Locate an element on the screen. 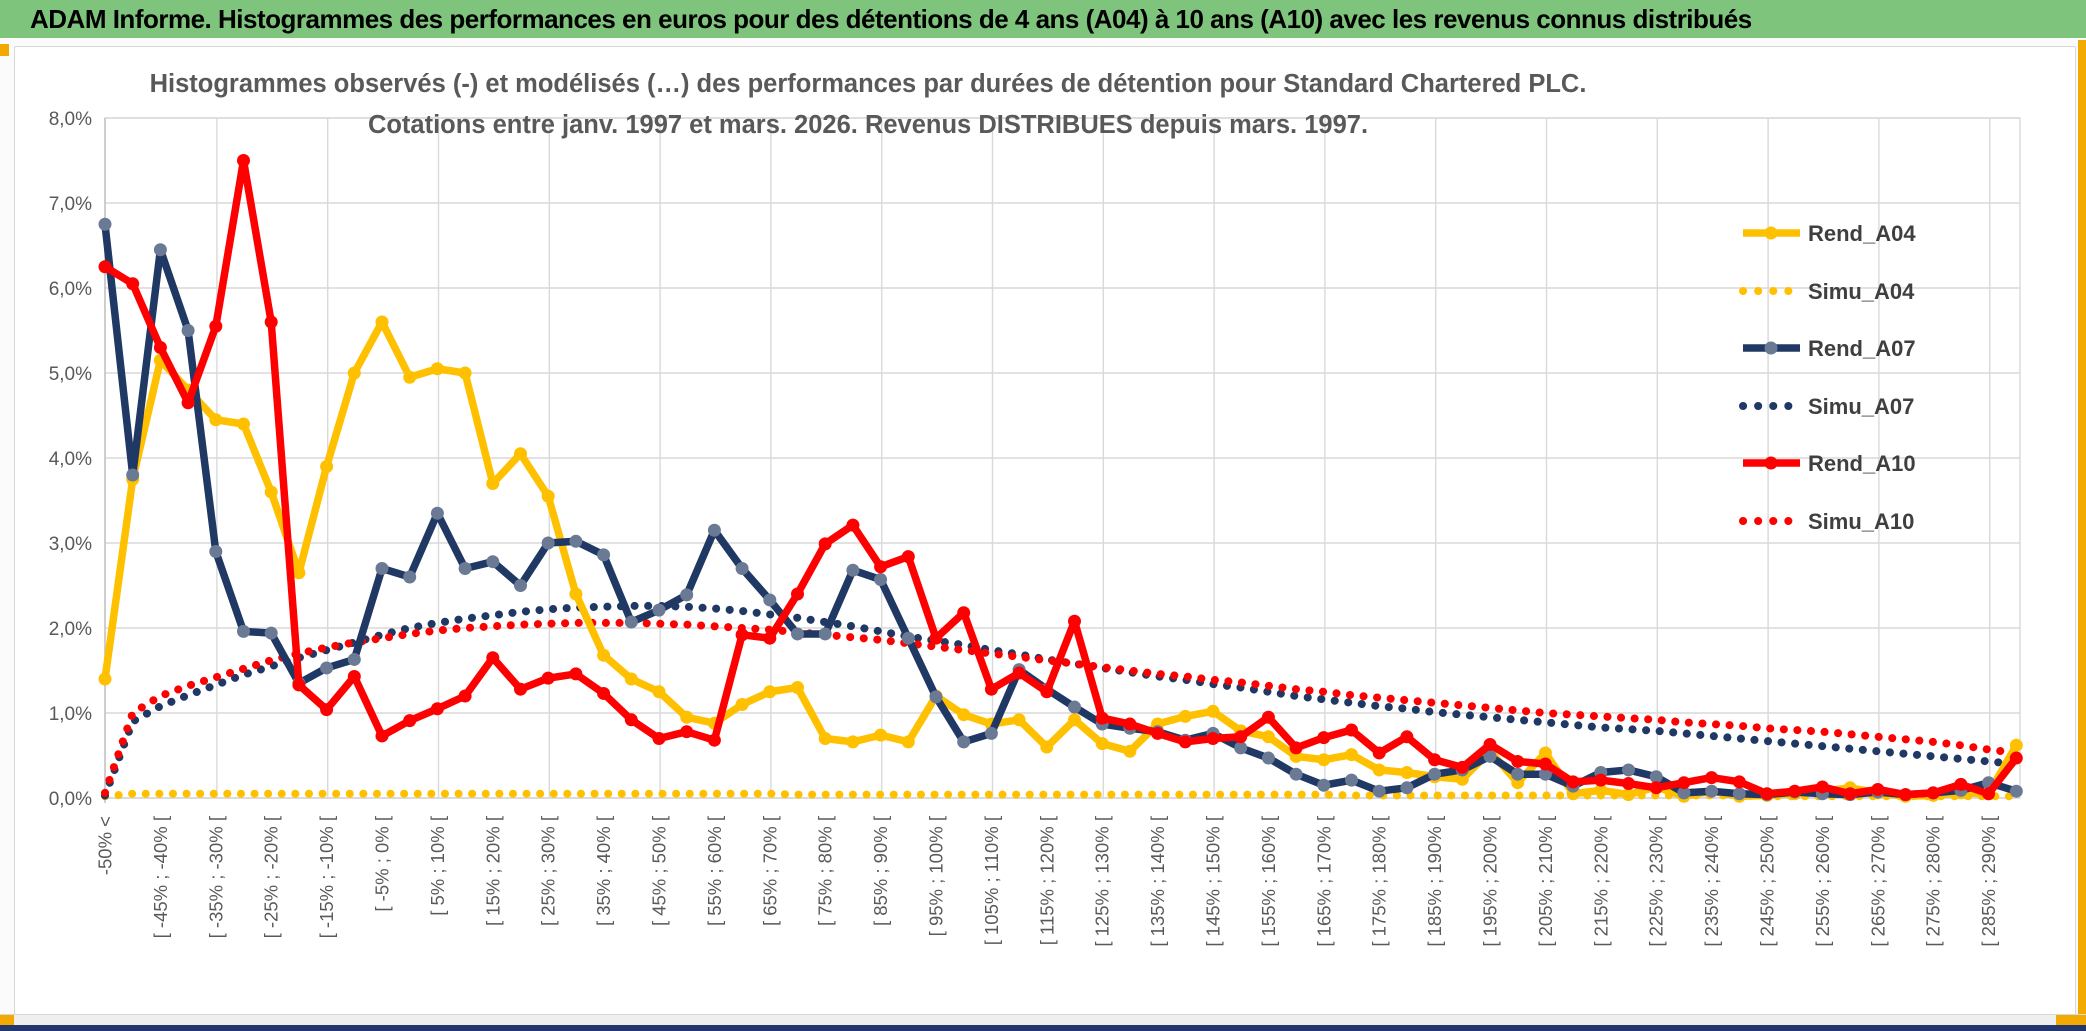 The height and width of the screenshot is (1031, 2086). legend-item-Rend_A07: Rend_A07 is located at coordinates (1829, 348).